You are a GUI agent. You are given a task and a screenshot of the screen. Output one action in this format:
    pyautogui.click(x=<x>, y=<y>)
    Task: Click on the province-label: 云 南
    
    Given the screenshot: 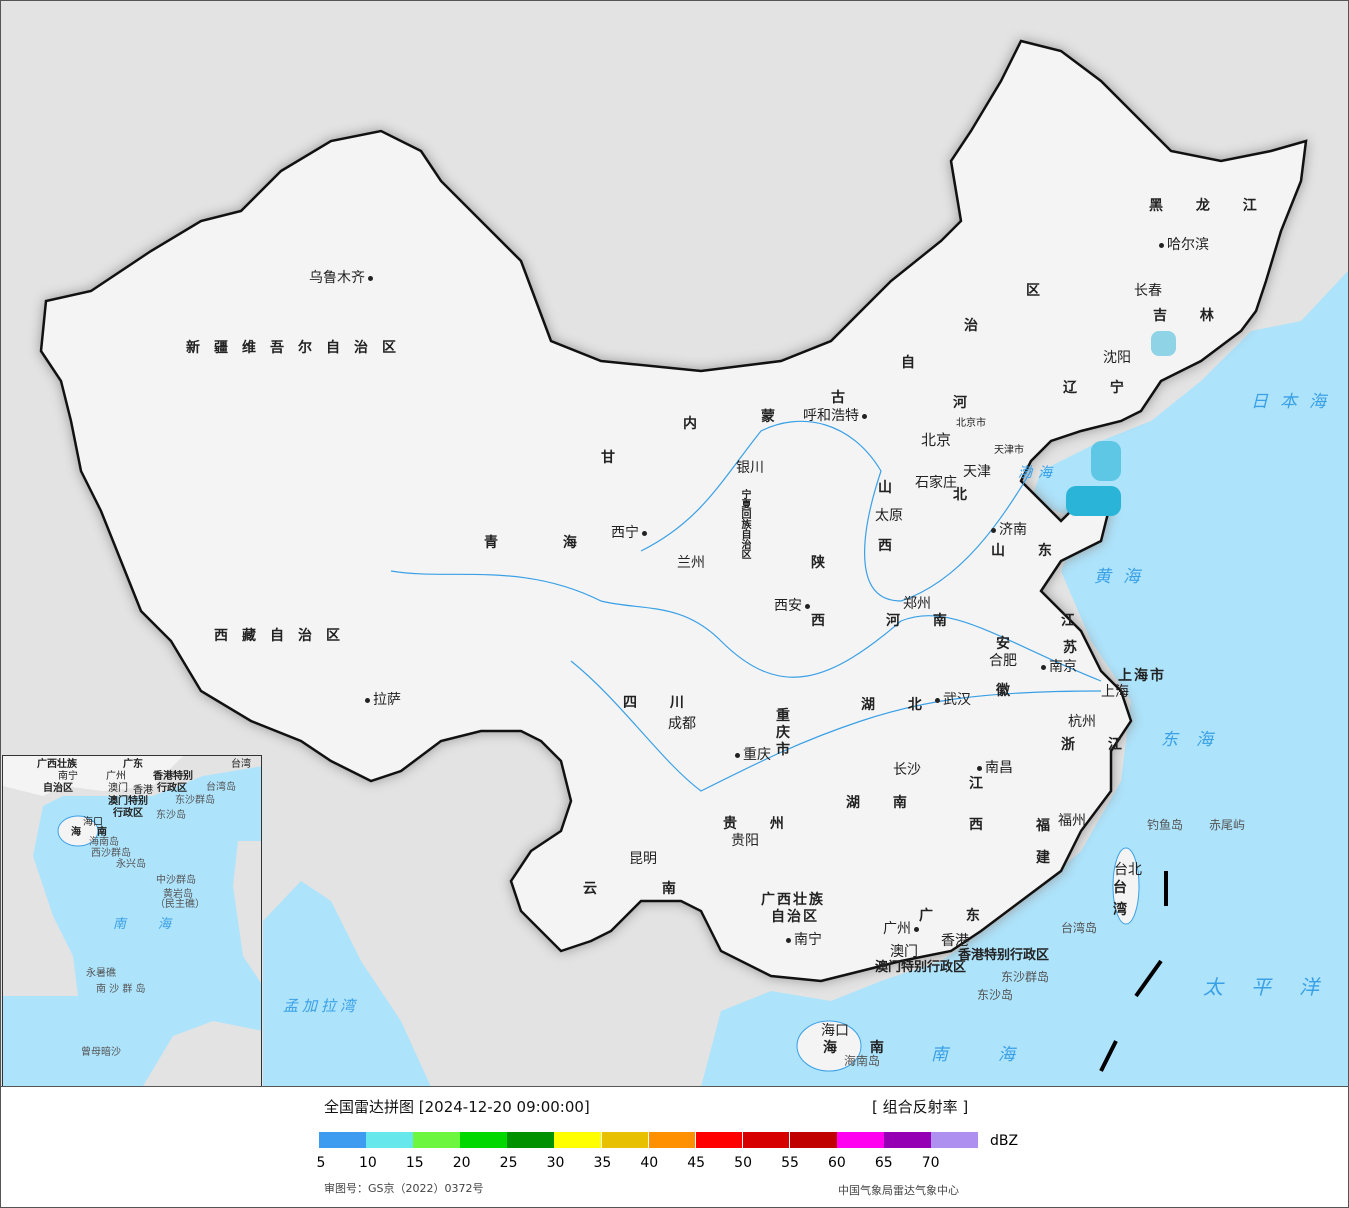 What is the action you would take?
    pyautogui.click(x=644, y=889)
    